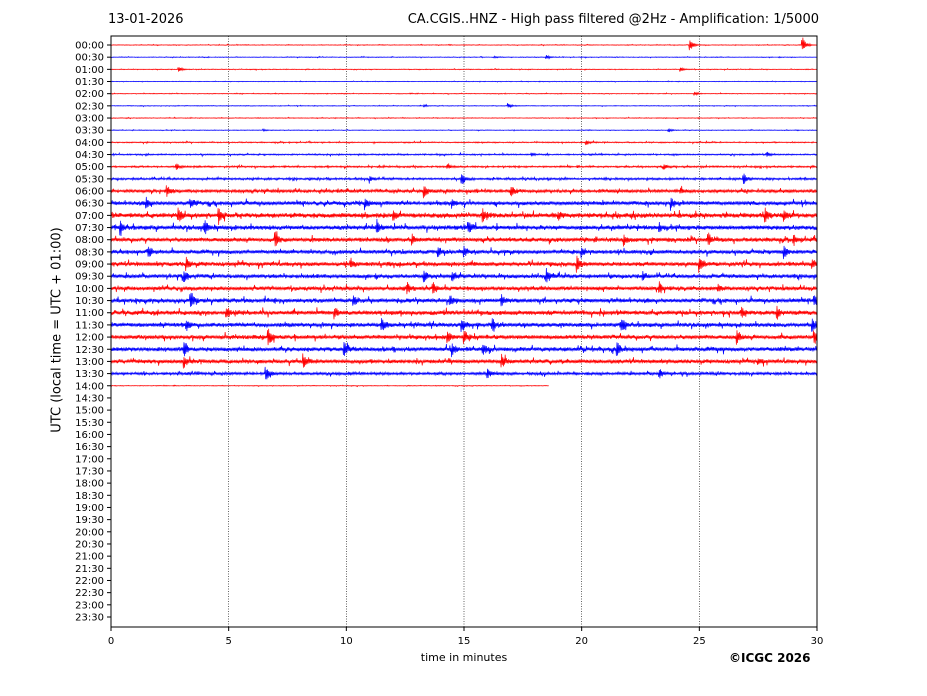 The width and height of the screenshot is (927, 696). What do you see at coordinates (89, 143) in the screenshot?
I see `y-tick-label: 04:00` at bounding box center [89, 143].